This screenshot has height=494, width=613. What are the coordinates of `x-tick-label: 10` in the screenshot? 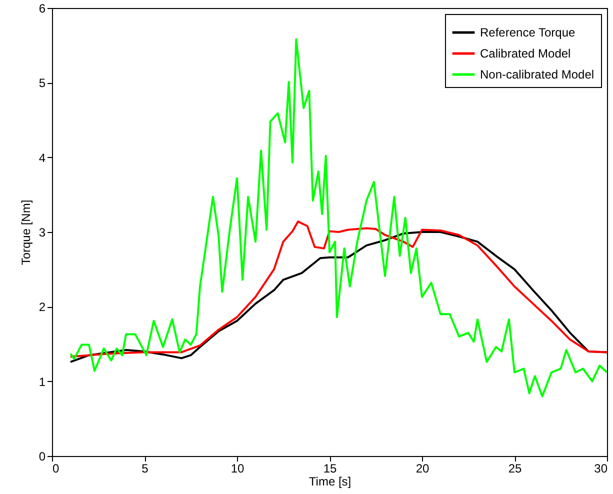 It's located at (237, 469).